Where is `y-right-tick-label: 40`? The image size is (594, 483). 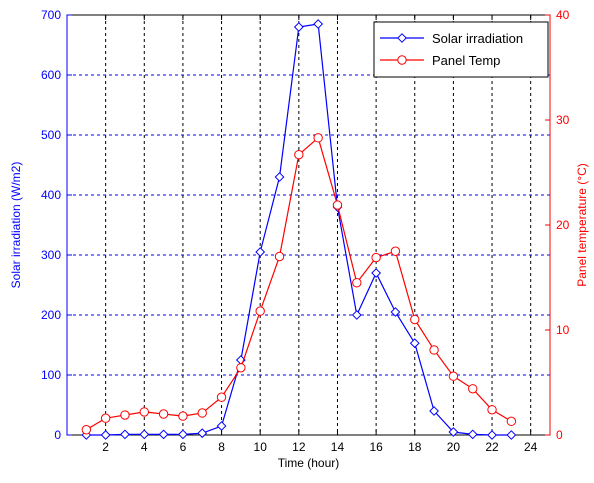 y-right-tick-label: 40 is located at coordinates (563, 15).